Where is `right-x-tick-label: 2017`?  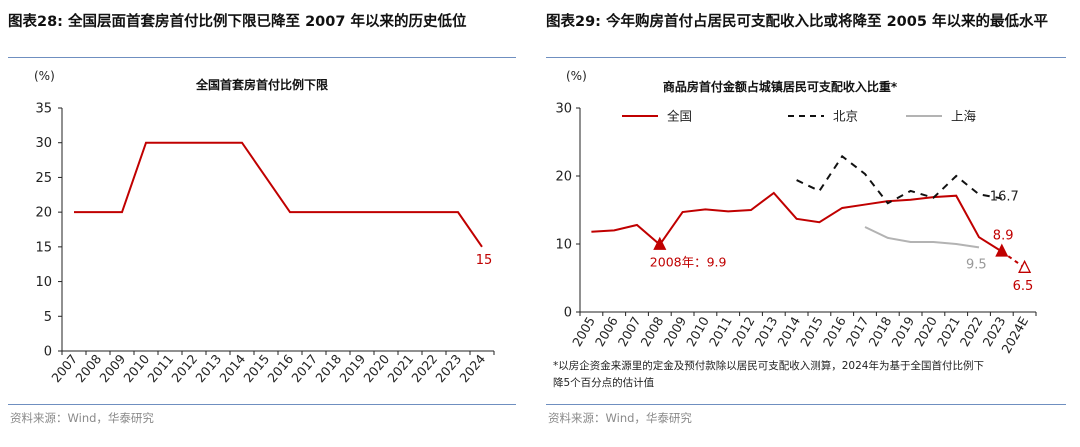
right-x-tick-label: 2017 is located at coordinates (857, 331).